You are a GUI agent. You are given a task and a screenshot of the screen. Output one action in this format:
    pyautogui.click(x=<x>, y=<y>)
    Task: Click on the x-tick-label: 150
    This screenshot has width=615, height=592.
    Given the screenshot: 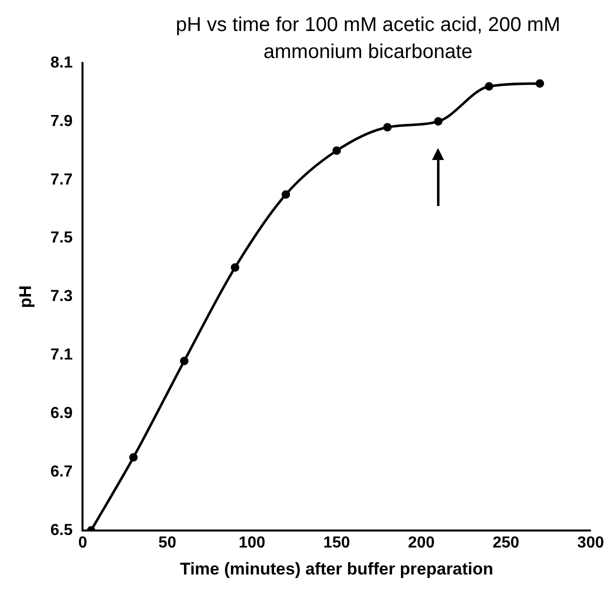 What is the action you would take?
    pyautogui.click(x=336, y=543)
    